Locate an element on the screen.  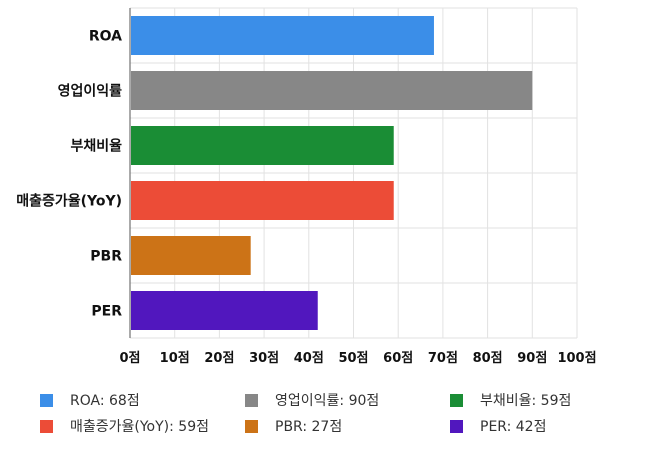
x-tick-label: 30점 is located at coordinates (264, 358).